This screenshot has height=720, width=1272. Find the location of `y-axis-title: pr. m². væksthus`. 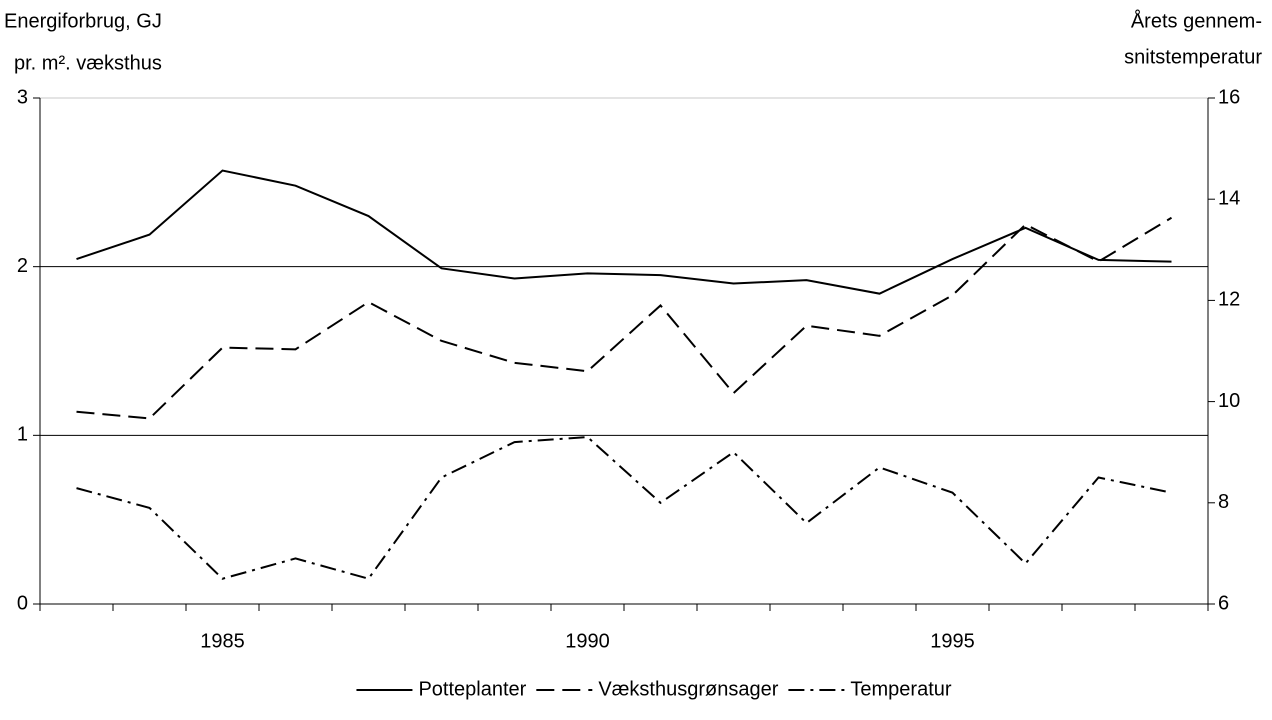

y-axis-title: pr. m². væksthus is located at coordinates (88, 63).